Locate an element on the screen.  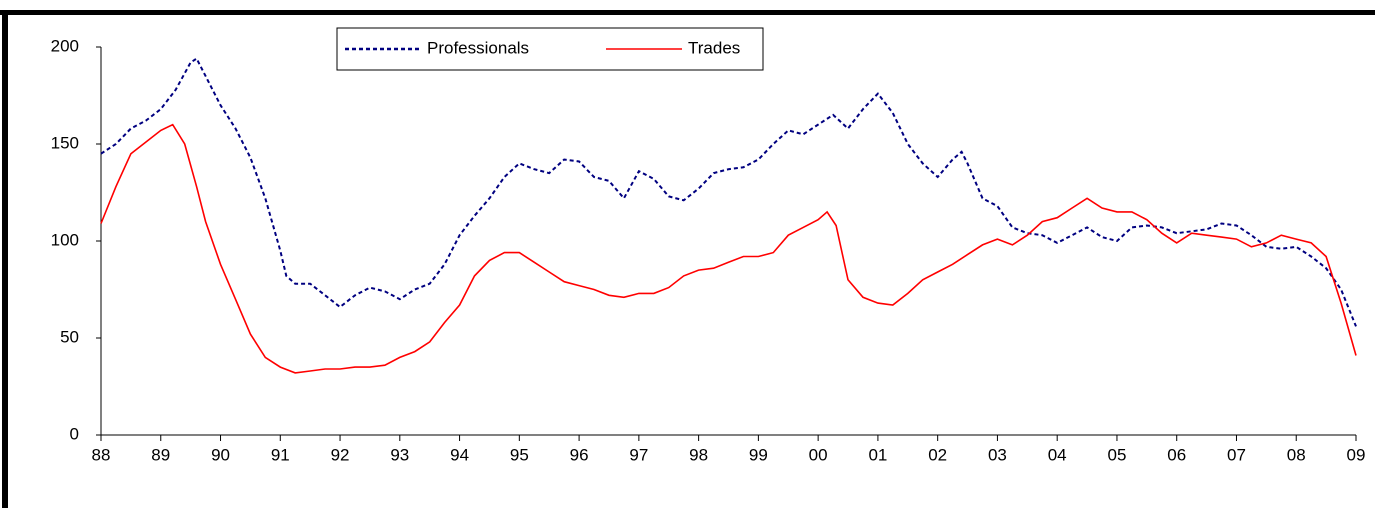
y-tick-label: 0 is located at coordinates (74, 433).